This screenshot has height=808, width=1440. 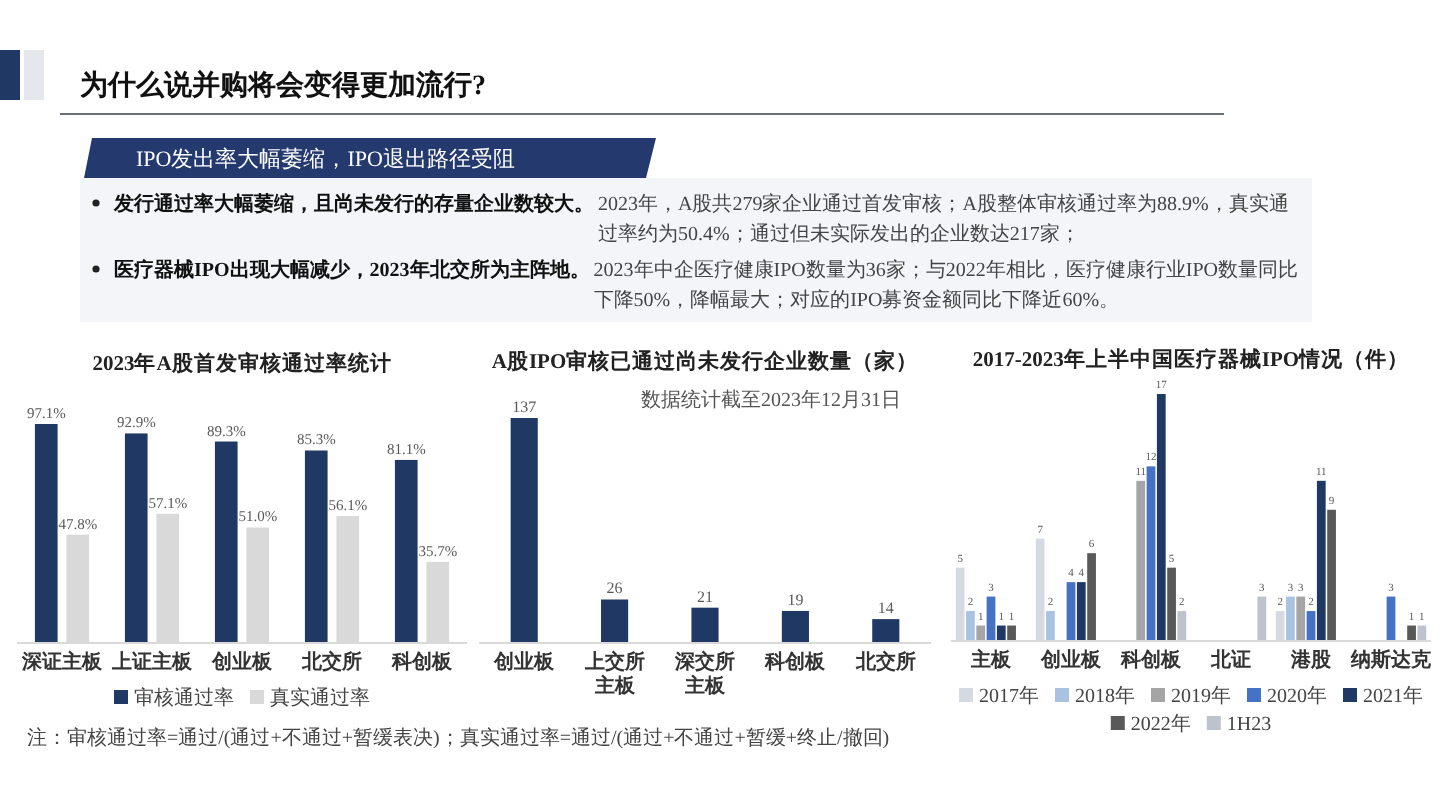 What do you see at coordinates (325, 159) in the screenshot?
I see `text: IPO发出率大幅萎缩，IPO退出路径受阻` at bounding box center [325, 159].